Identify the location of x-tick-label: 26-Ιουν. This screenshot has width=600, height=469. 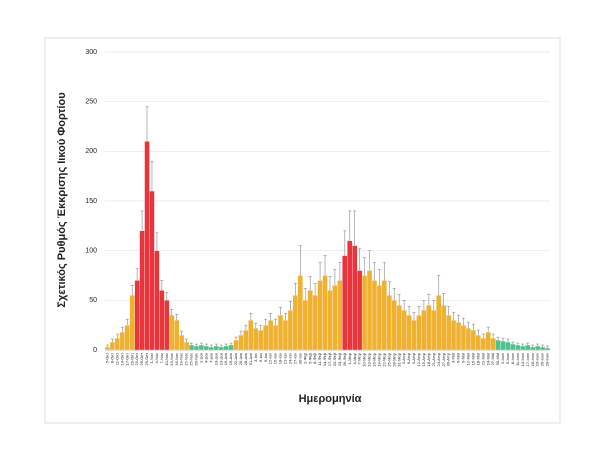
(542, 359).